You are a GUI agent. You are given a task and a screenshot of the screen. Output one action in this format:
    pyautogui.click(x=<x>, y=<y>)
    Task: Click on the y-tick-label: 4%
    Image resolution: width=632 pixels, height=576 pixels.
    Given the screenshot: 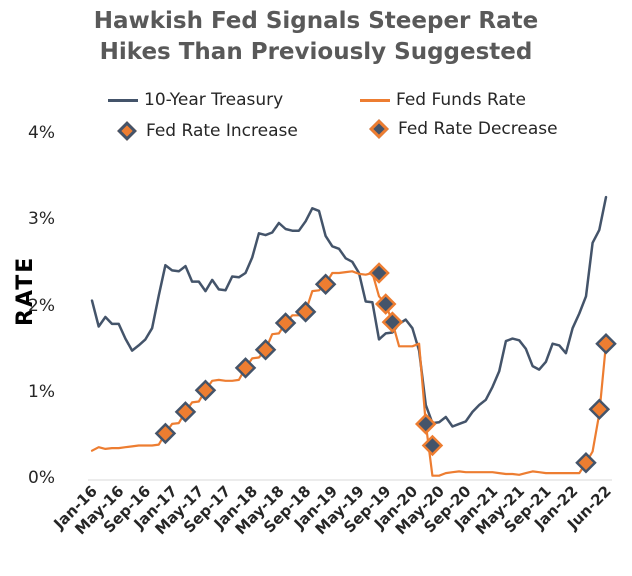 What is the action you would take?
    pyautogui.click(x=41, y=133)
    